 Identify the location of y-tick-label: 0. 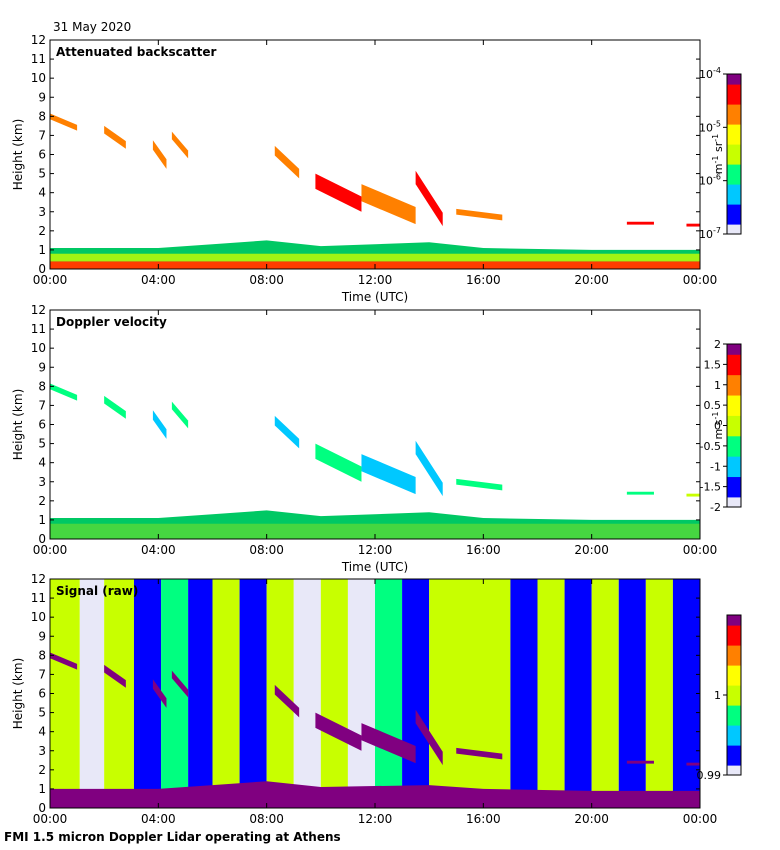
(42, 808).